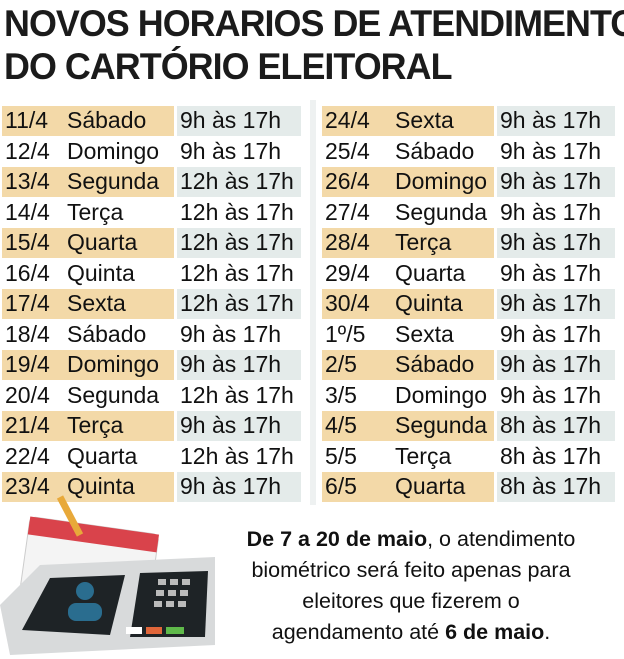 Image resolution: width=624 pixels, height=659 pixels. I want to click on schedule-row: 24/4 Sexta 9h às 17h, so click(468, 121).